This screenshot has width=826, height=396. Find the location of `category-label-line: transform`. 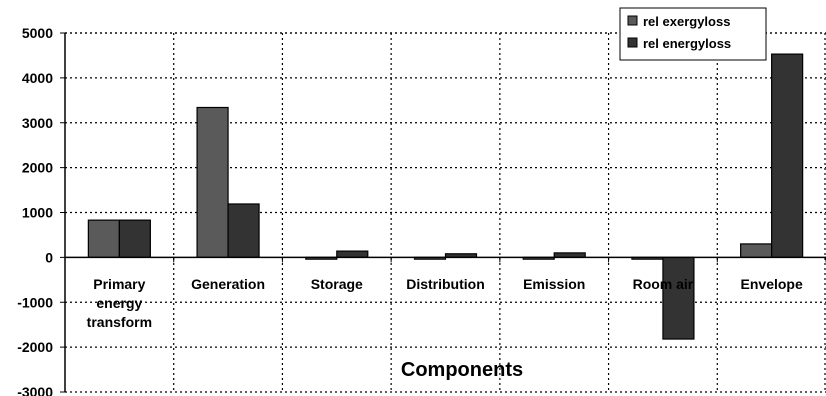

category-label-line: transform is located at coordinates (119, 322).